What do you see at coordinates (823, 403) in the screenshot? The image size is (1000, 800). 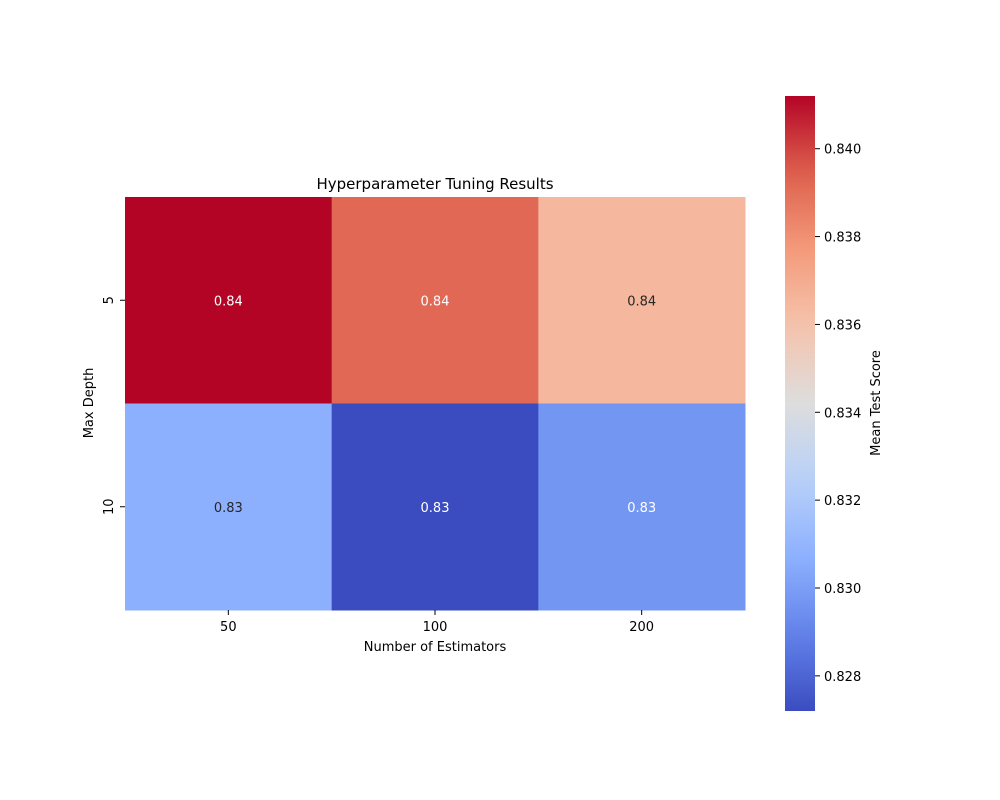 I see `colorbar: 0.828 0.830 0.832 0.834 0.836 0.838 0.840` at bounding box center [823, 403].